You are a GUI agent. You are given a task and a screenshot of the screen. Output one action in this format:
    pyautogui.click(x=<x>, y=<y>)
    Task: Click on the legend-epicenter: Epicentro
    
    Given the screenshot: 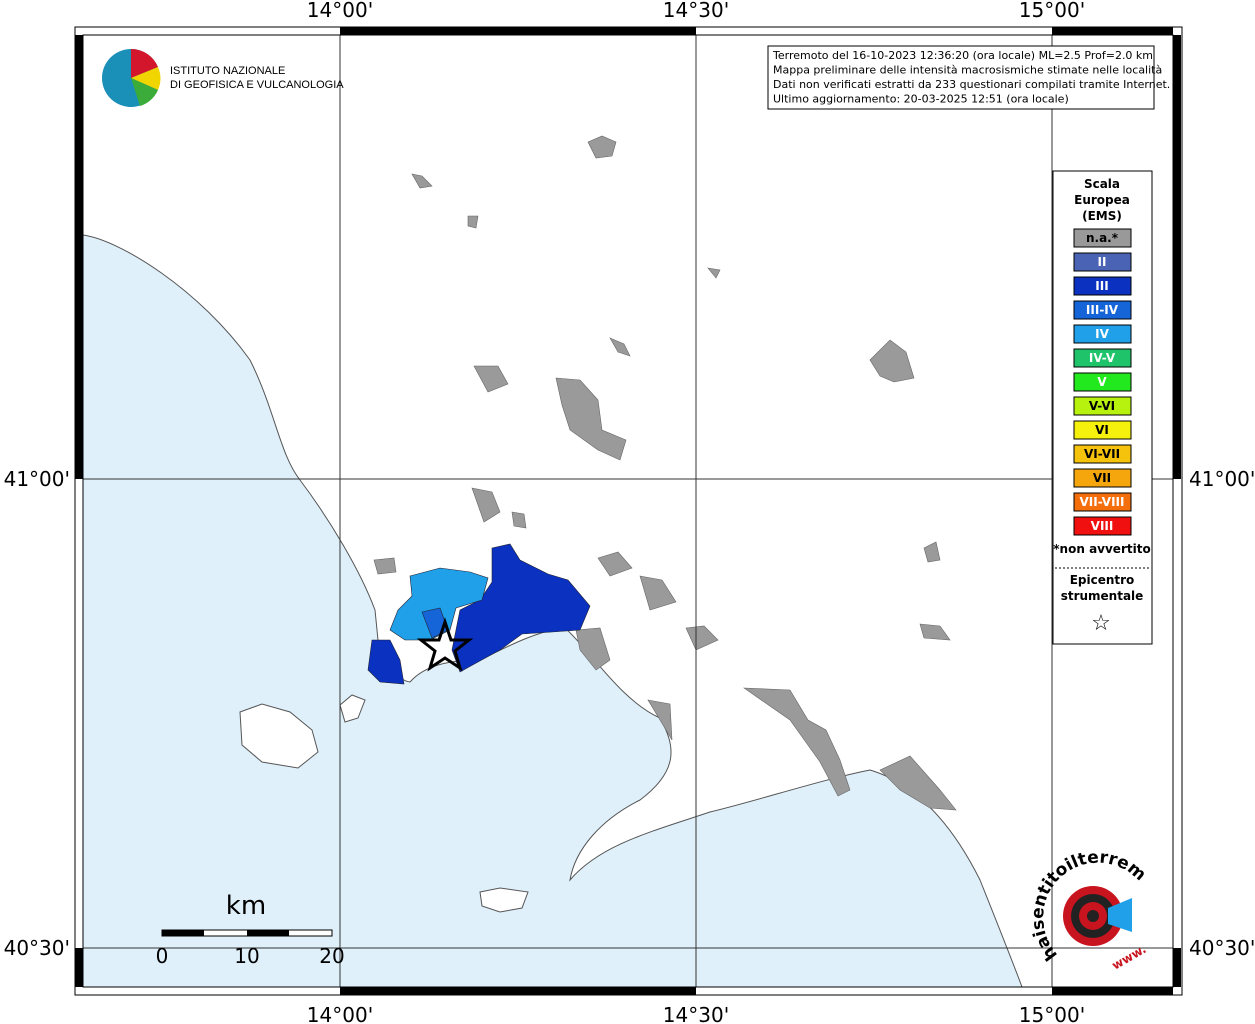 What is the action you would take?
    pyautogui.click(x=1102, y=580)
    